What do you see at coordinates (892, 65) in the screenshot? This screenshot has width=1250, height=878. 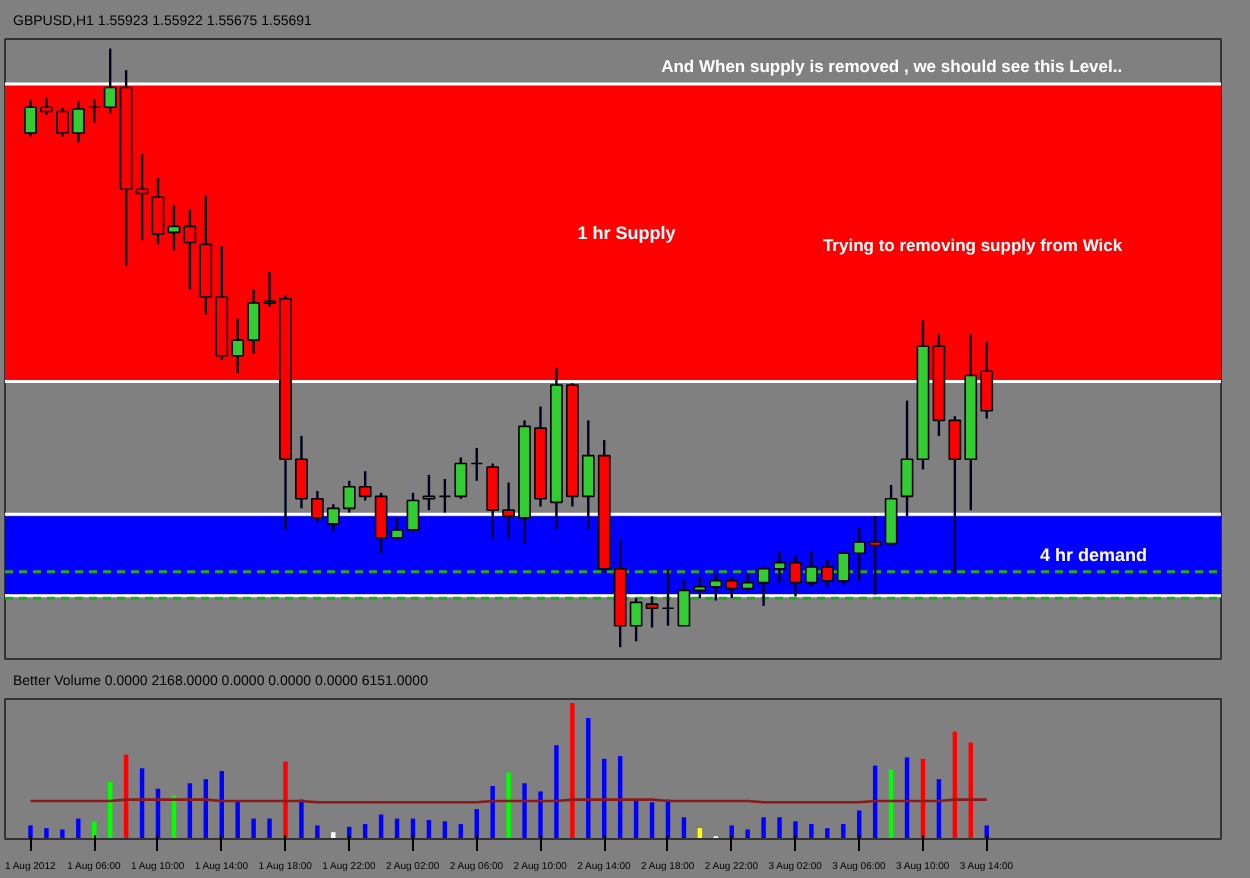 I see `annotation: And When supply is removed , we should see this Level..` at bounding box center [892, 65].